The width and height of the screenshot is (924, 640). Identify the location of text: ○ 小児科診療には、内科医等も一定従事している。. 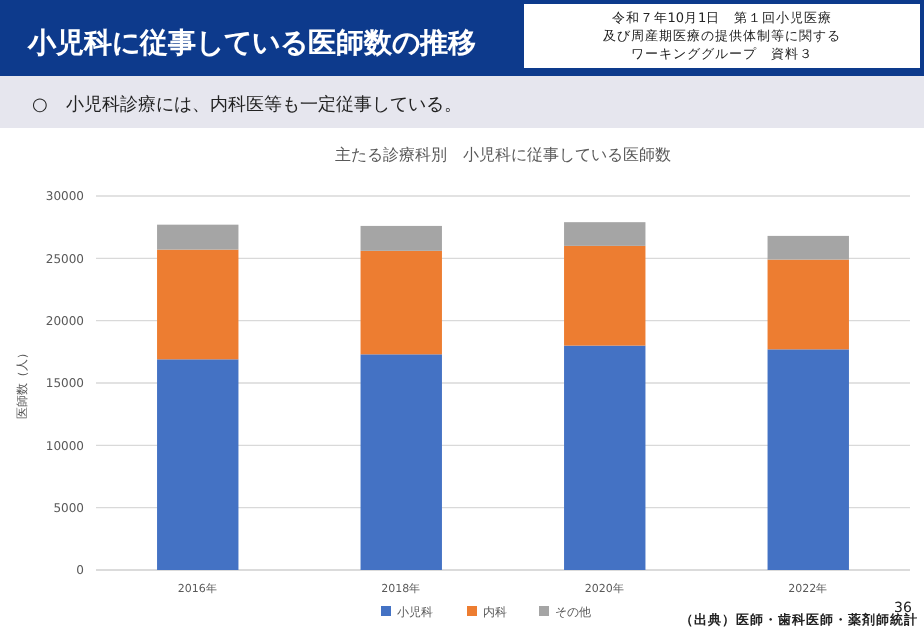
(247, 105).